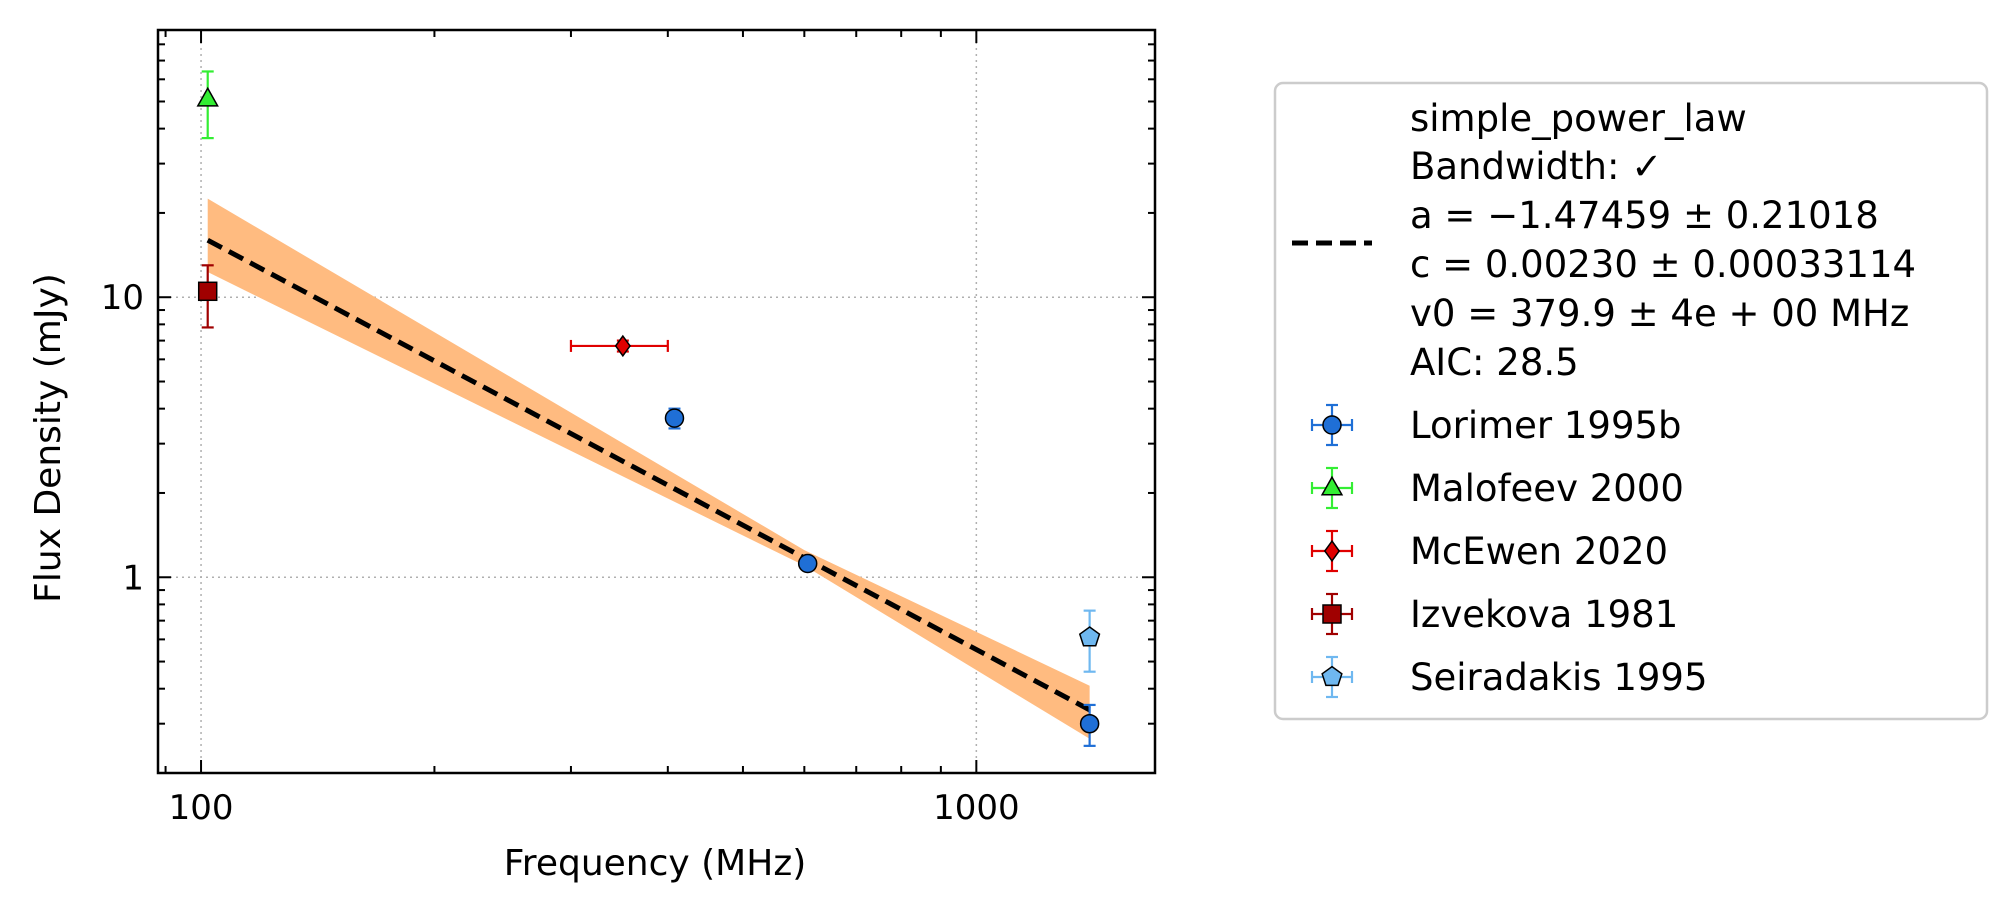 The height and width of the screenshot is (914, 2007). Describe the element at coordinates (1663, 264) in the screenshot. I see `legend-fit-c: c = 0.00230 ± 0.00033114` at that location.